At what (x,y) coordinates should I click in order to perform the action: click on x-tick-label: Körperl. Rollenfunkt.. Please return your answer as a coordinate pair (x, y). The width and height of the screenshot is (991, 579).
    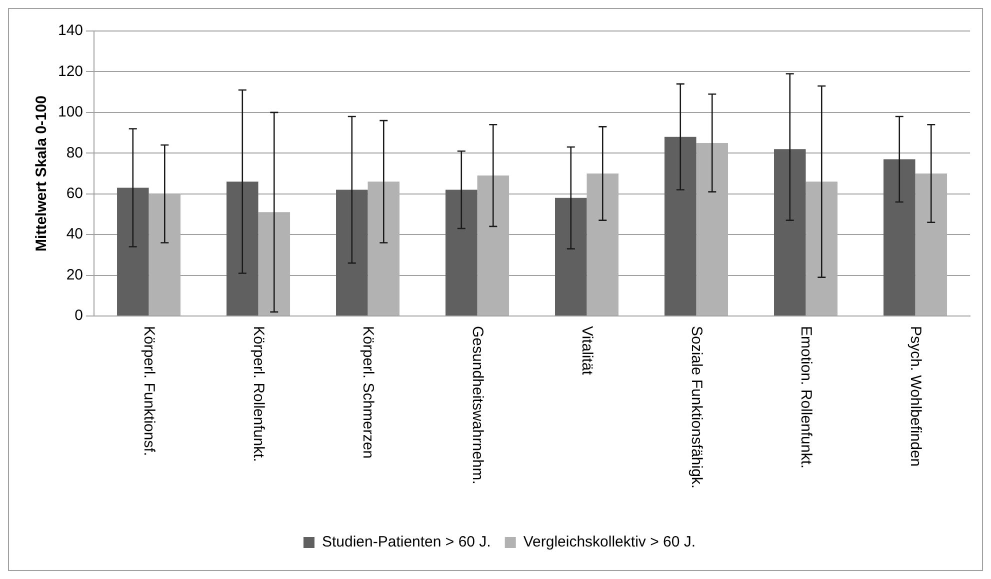
    Looking at the image, I should click on (259, 394).